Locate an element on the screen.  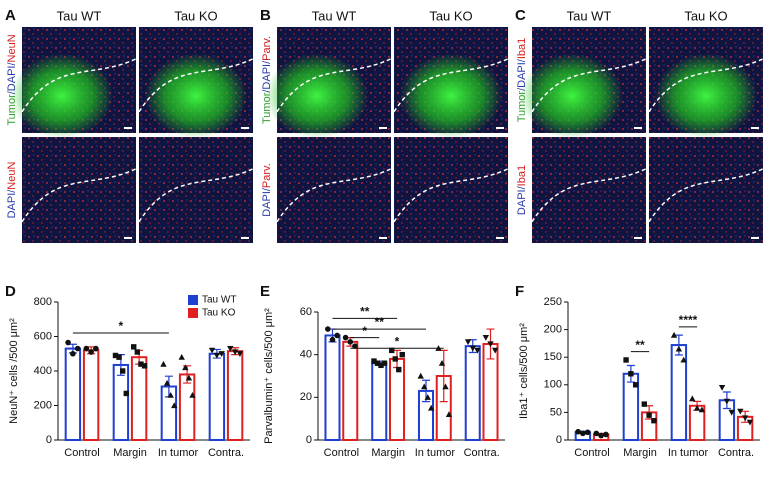
y-tick-label: 40 is located at coordinates (306, 355).